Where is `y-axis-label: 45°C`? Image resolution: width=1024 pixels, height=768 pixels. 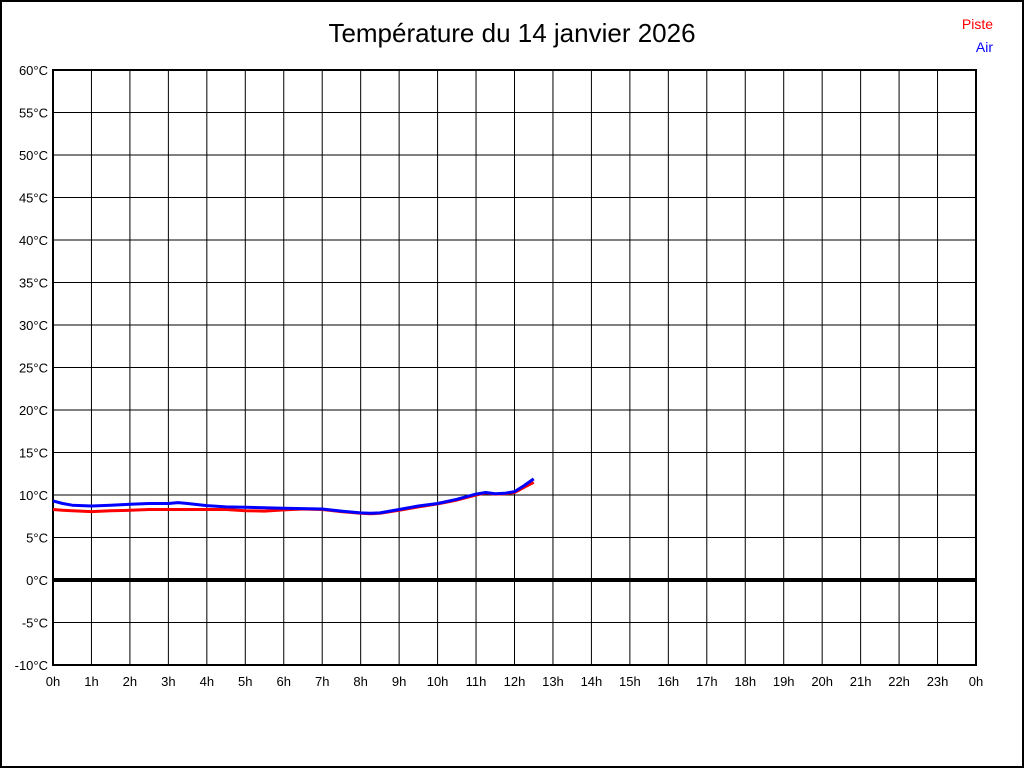
y-axis-label: 45°C is located at coordinates (33, 198).